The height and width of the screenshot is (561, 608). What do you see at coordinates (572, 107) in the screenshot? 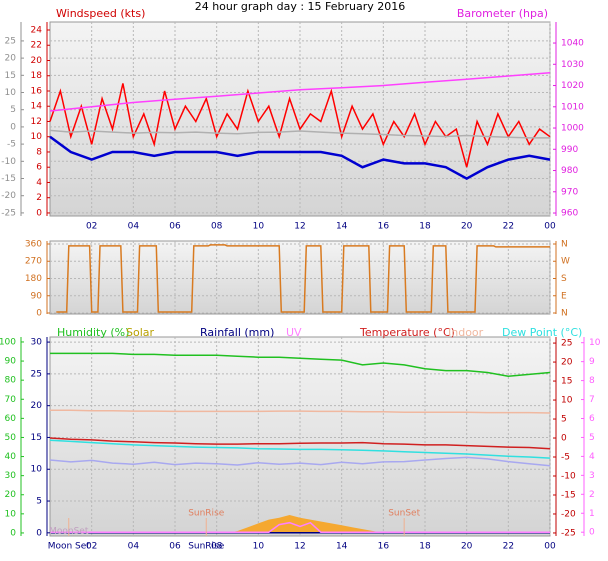
I see `y-tick-label: 1010` at bounding box center [572, 107].